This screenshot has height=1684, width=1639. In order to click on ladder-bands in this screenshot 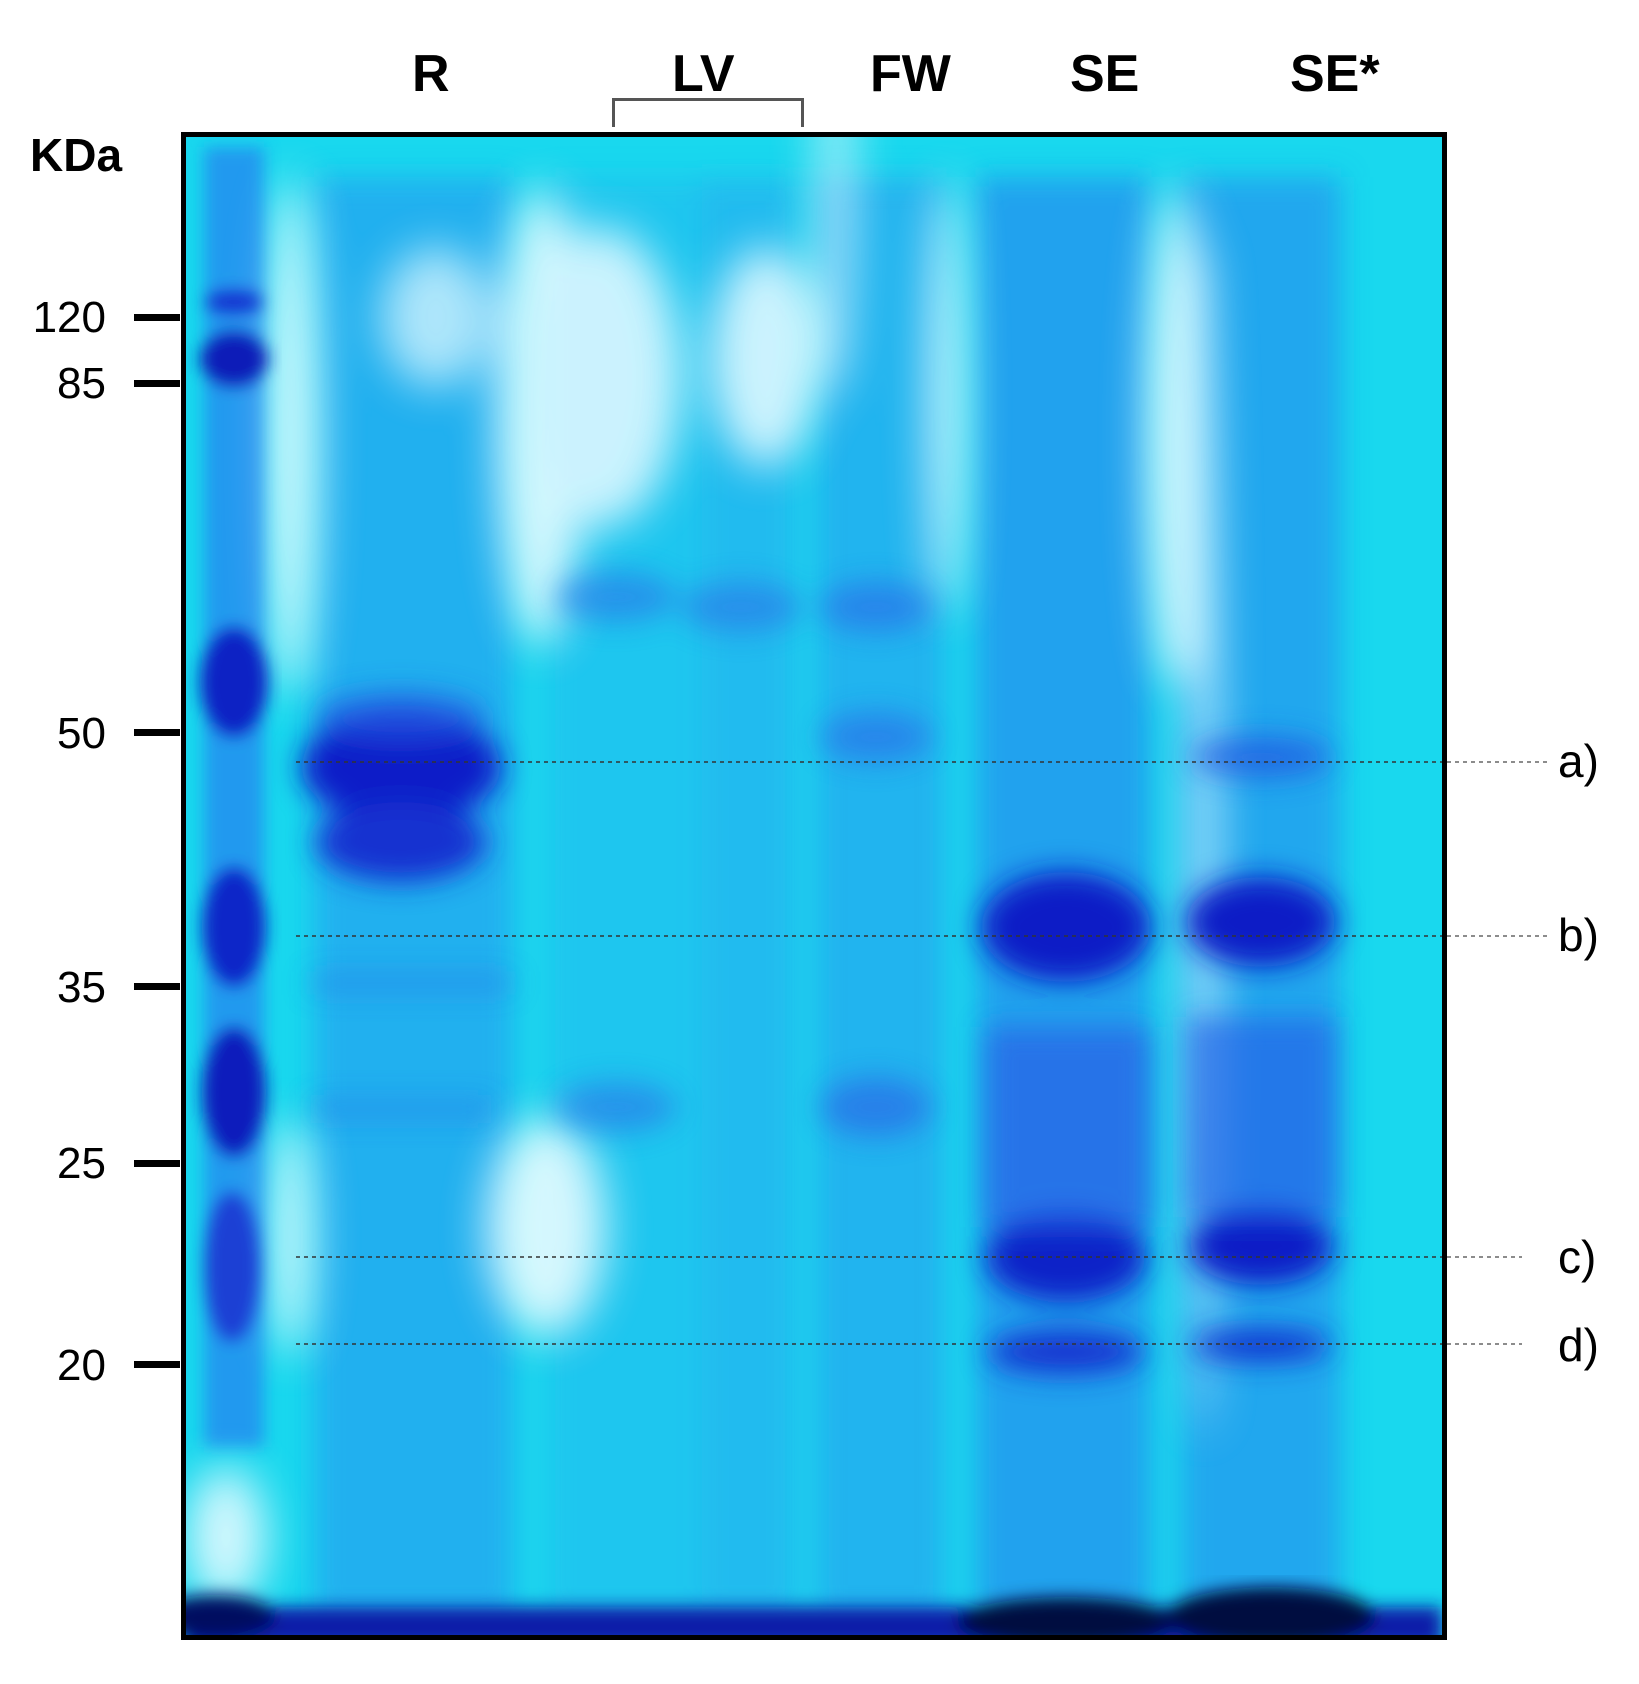, I will do `click(234, 797)`.